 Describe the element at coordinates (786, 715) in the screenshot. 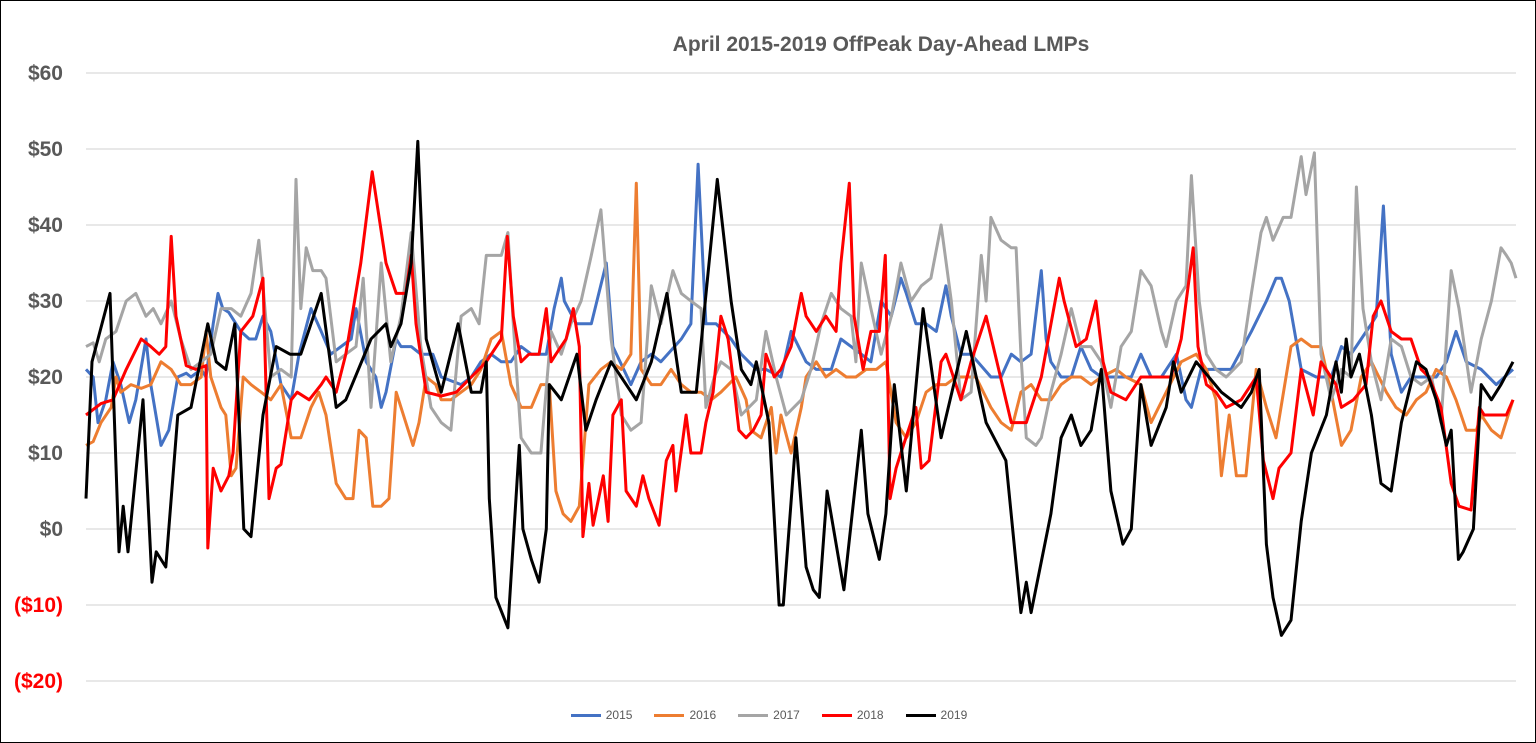

I see `legend-label: 2017` at that location.